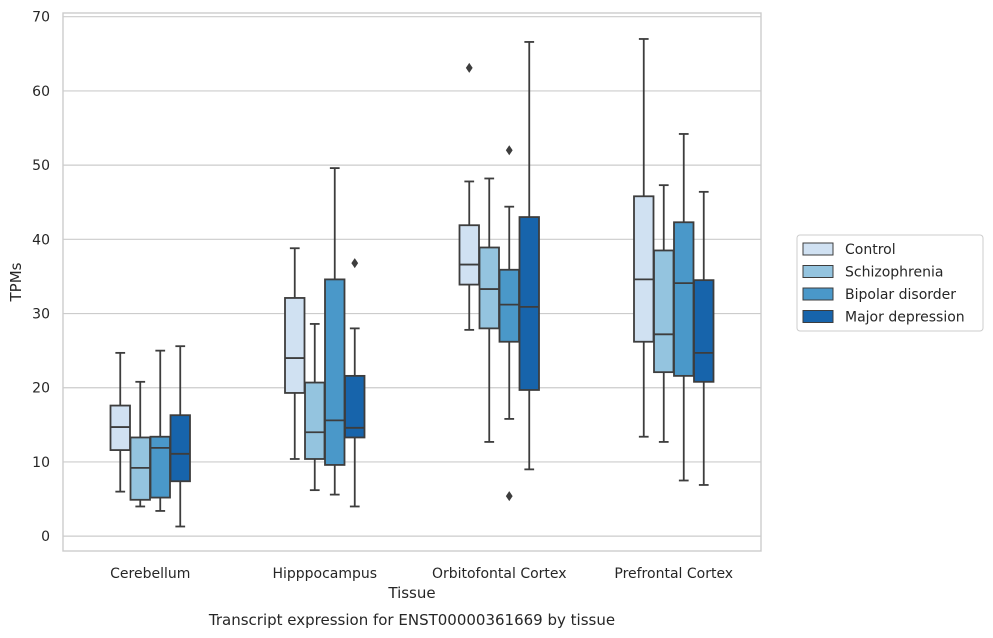 Image resolution: width=993 pixels, height=638 pixels. Describe the element at coordinates (41, 240) in the screenshot. I see `y-tick-label-40: 40` at that location.